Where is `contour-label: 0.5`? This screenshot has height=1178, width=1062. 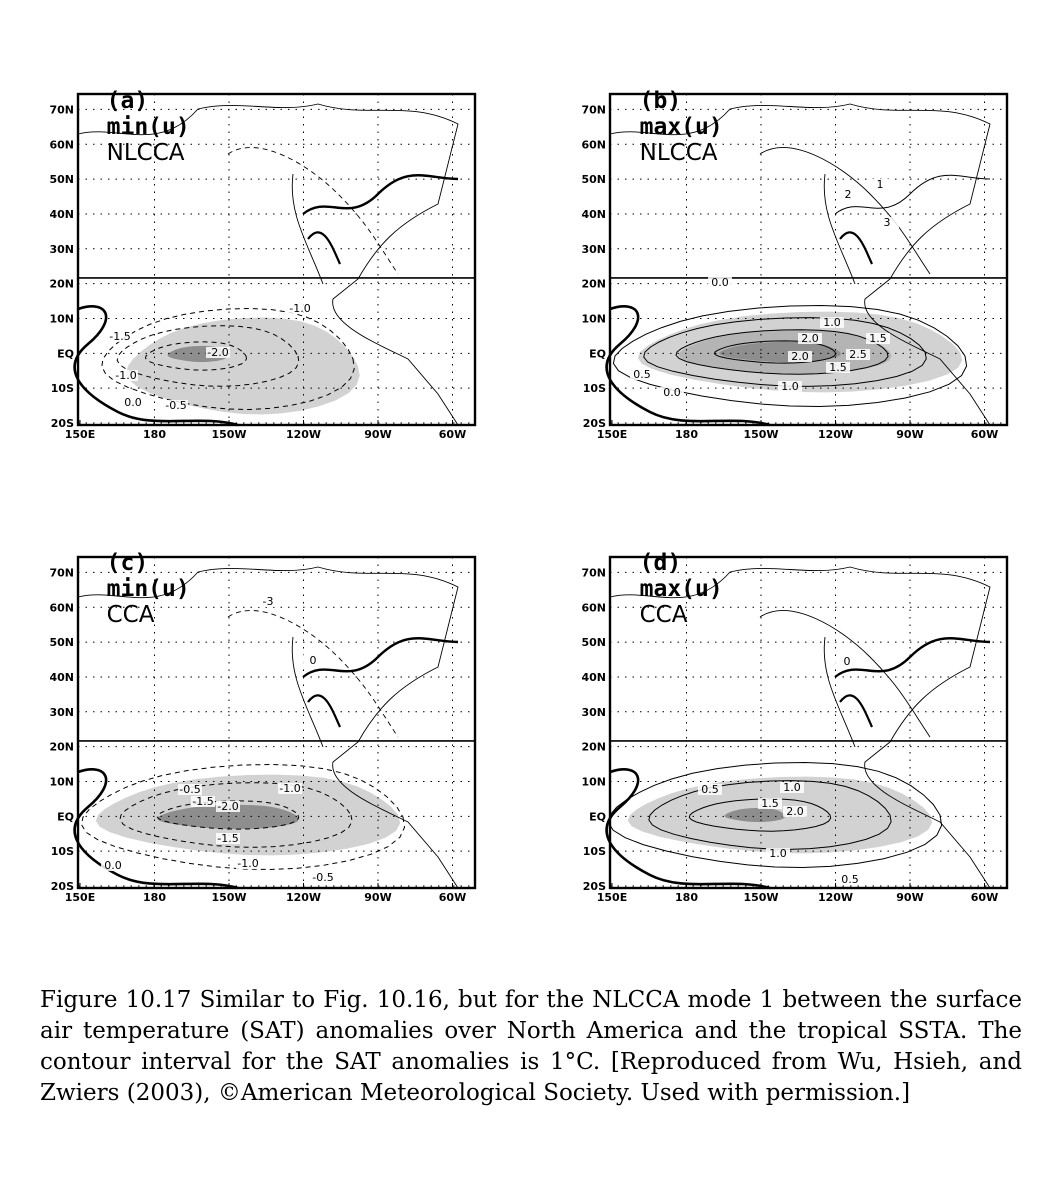
contour-label: 0.5 is located at coordinates (642, 374).